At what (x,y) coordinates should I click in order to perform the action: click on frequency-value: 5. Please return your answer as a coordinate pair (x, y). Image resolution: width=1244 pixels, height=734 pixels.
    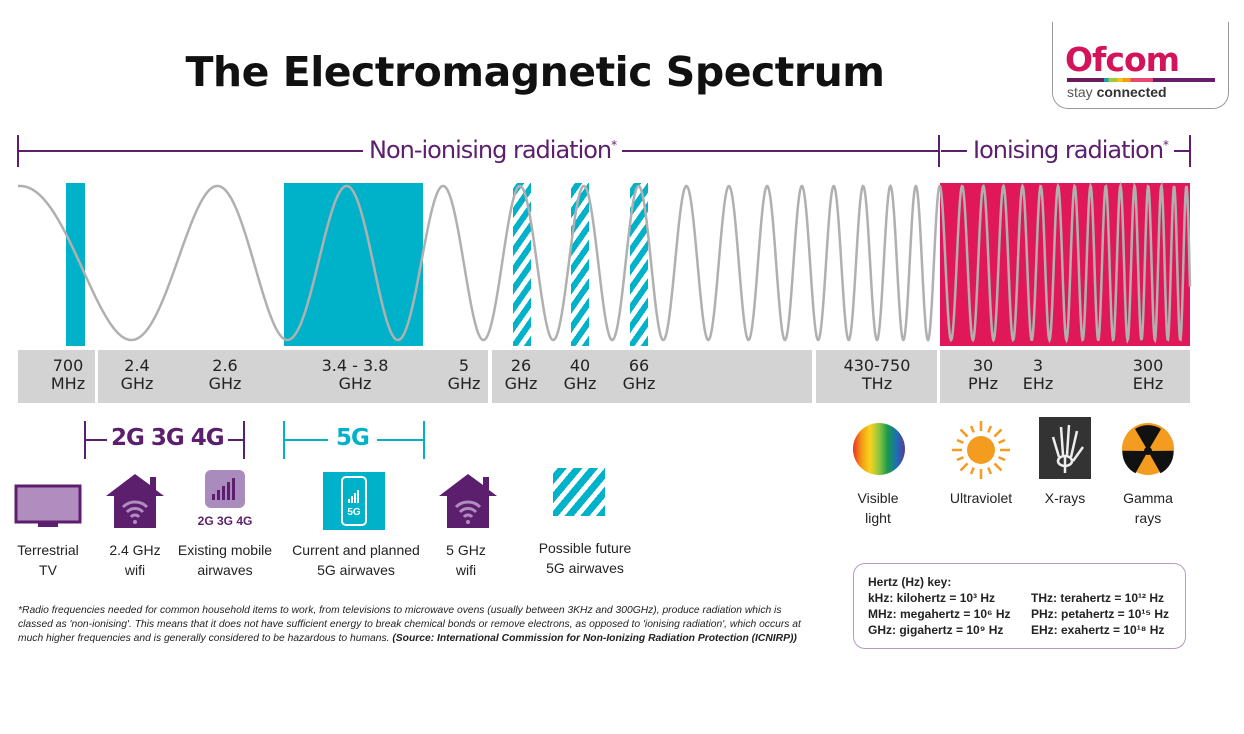
    Looking at the image, I should click on (464, 365).